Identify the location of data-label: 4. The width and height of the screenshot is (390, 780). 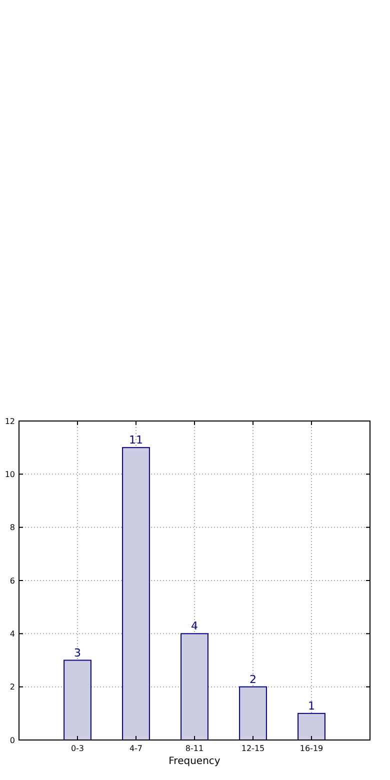
(194, 626).